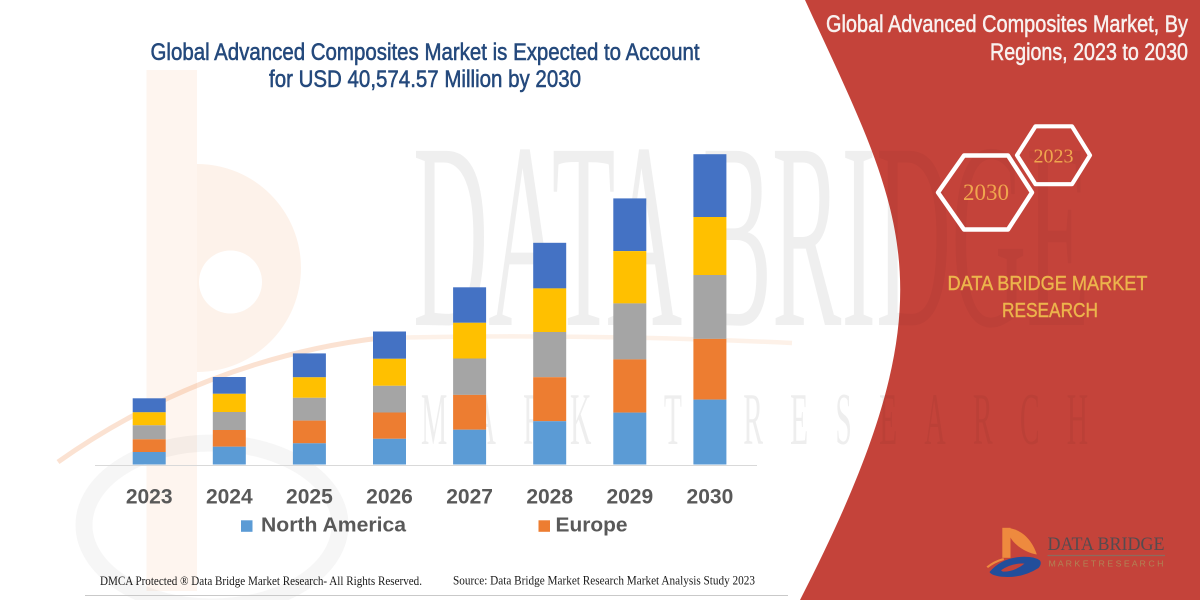 The image size is (1200, 600). What do you see at coordinates (1106, 564) in the screenshot?
I see `svg-text: M A R K E T R E S E A R C H` at bounding box center [1106, 564].